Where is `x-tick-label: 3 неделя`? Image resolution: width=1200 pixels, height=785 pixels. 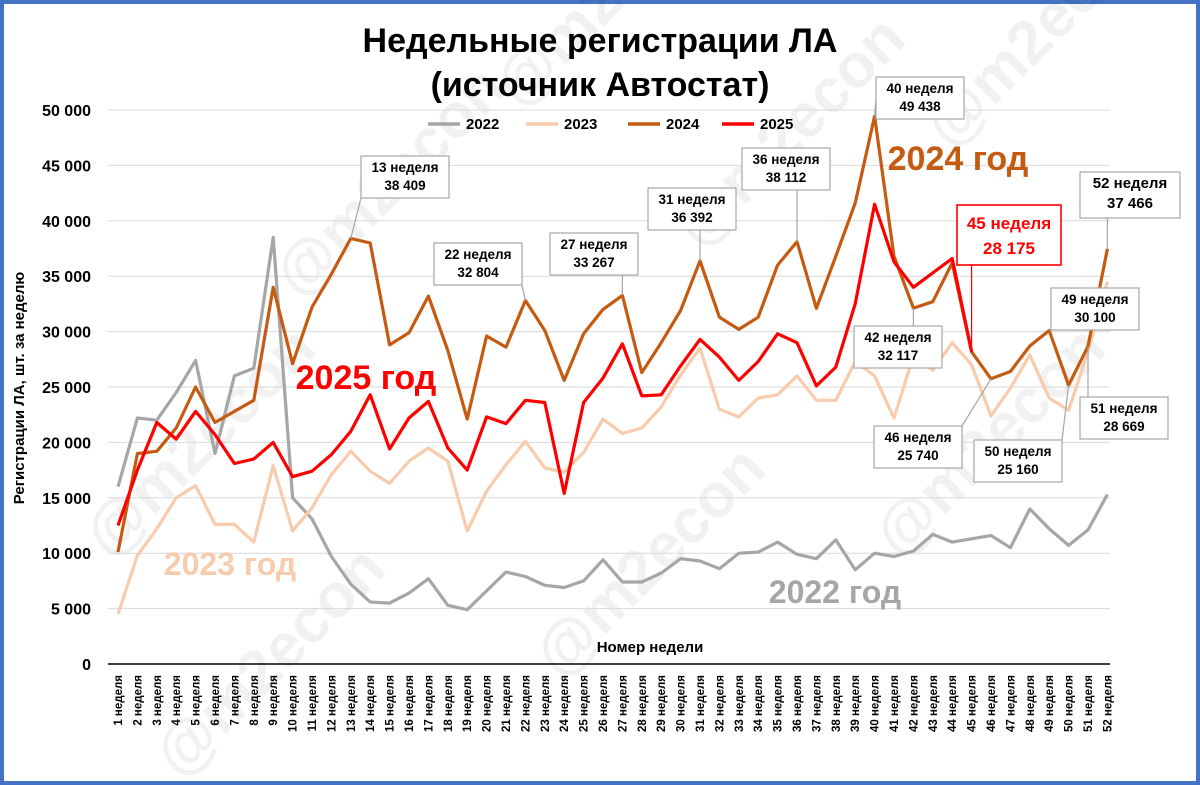
x-tick-label: 3 неделя is located at coordinates (158, 700).